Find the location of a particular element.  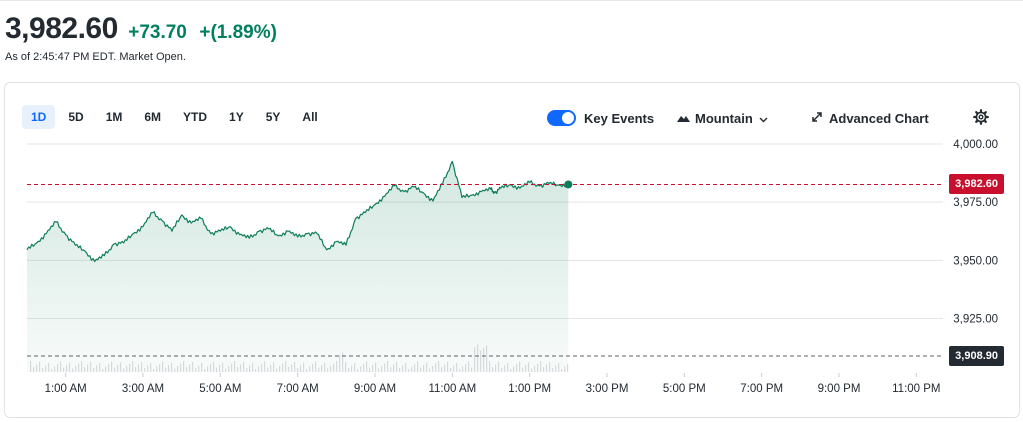

quote-header: 3,982.60 +73.70 +(1.89%) is located at coordinates (141, 29).